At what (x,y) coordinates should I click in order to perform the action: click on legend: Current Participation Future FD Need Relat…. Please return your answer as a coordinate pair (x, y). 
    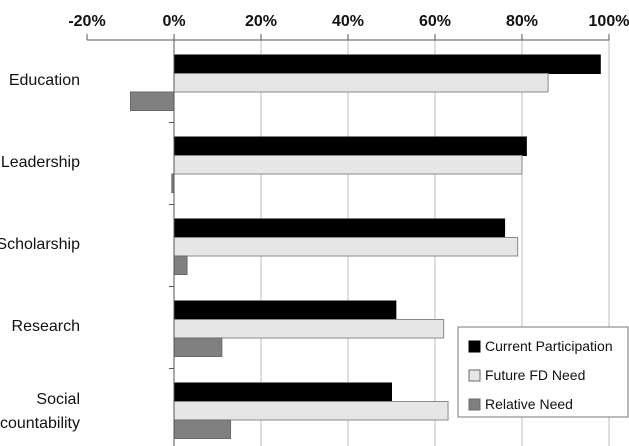
    Looking at the image, I should click on (543, 372).